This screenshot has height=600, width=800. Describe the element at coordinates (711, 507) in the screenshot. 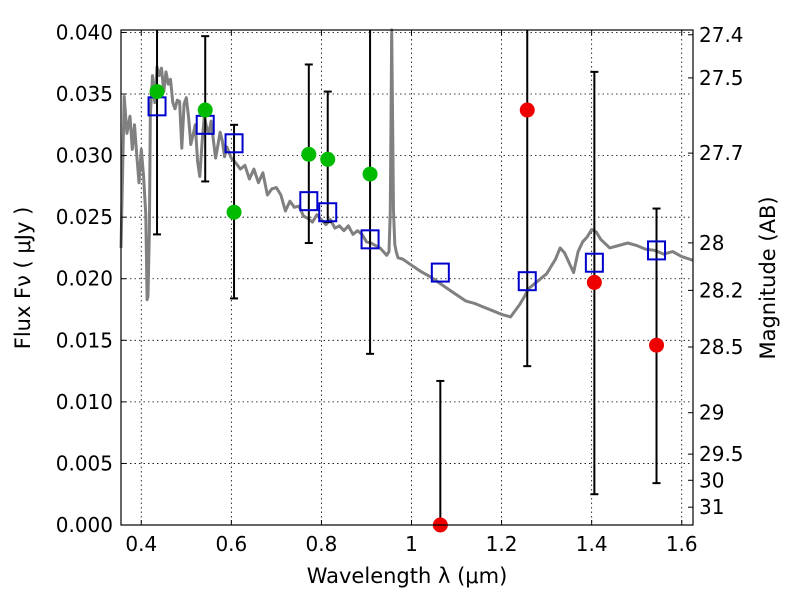

I see `y2-tick-label: 31` at that location.